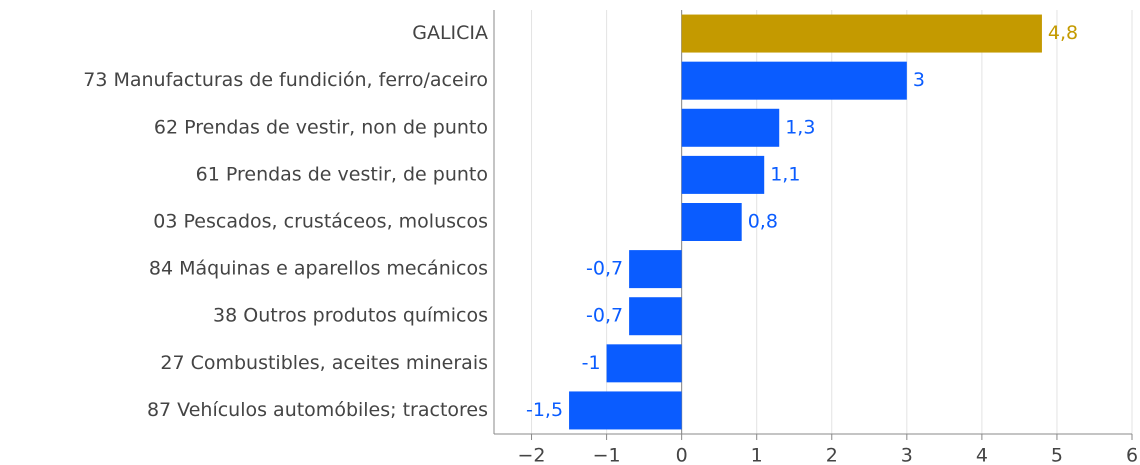  Describe the element at coordinates (350, 316) in the screenshot. I see `y-tick-label: 38 Outros produtos químicos` at that location.